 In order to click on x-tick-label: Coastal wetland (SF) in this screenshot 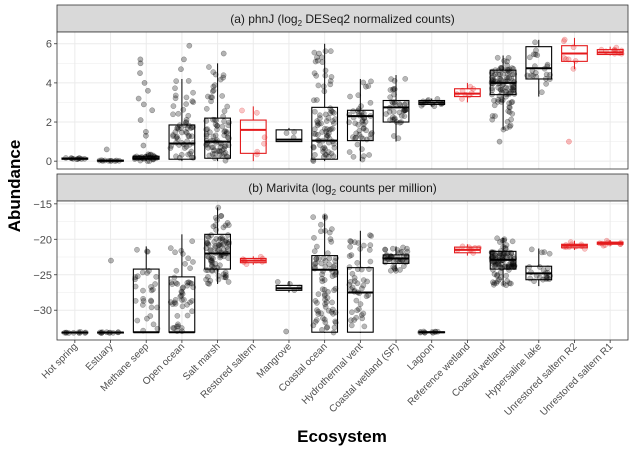, I will do `click(364, 378)`.